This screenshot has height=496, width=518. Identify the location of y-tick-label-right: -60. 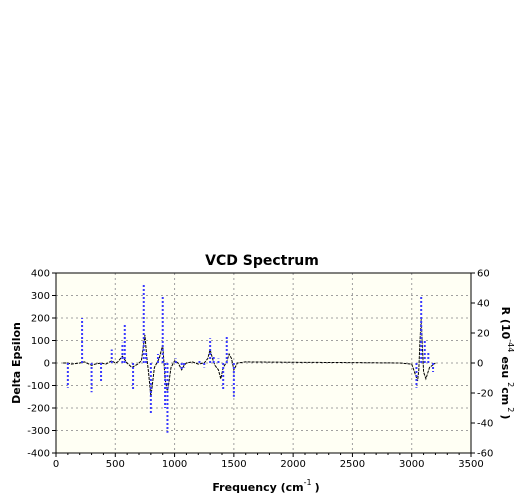
(485, 454).